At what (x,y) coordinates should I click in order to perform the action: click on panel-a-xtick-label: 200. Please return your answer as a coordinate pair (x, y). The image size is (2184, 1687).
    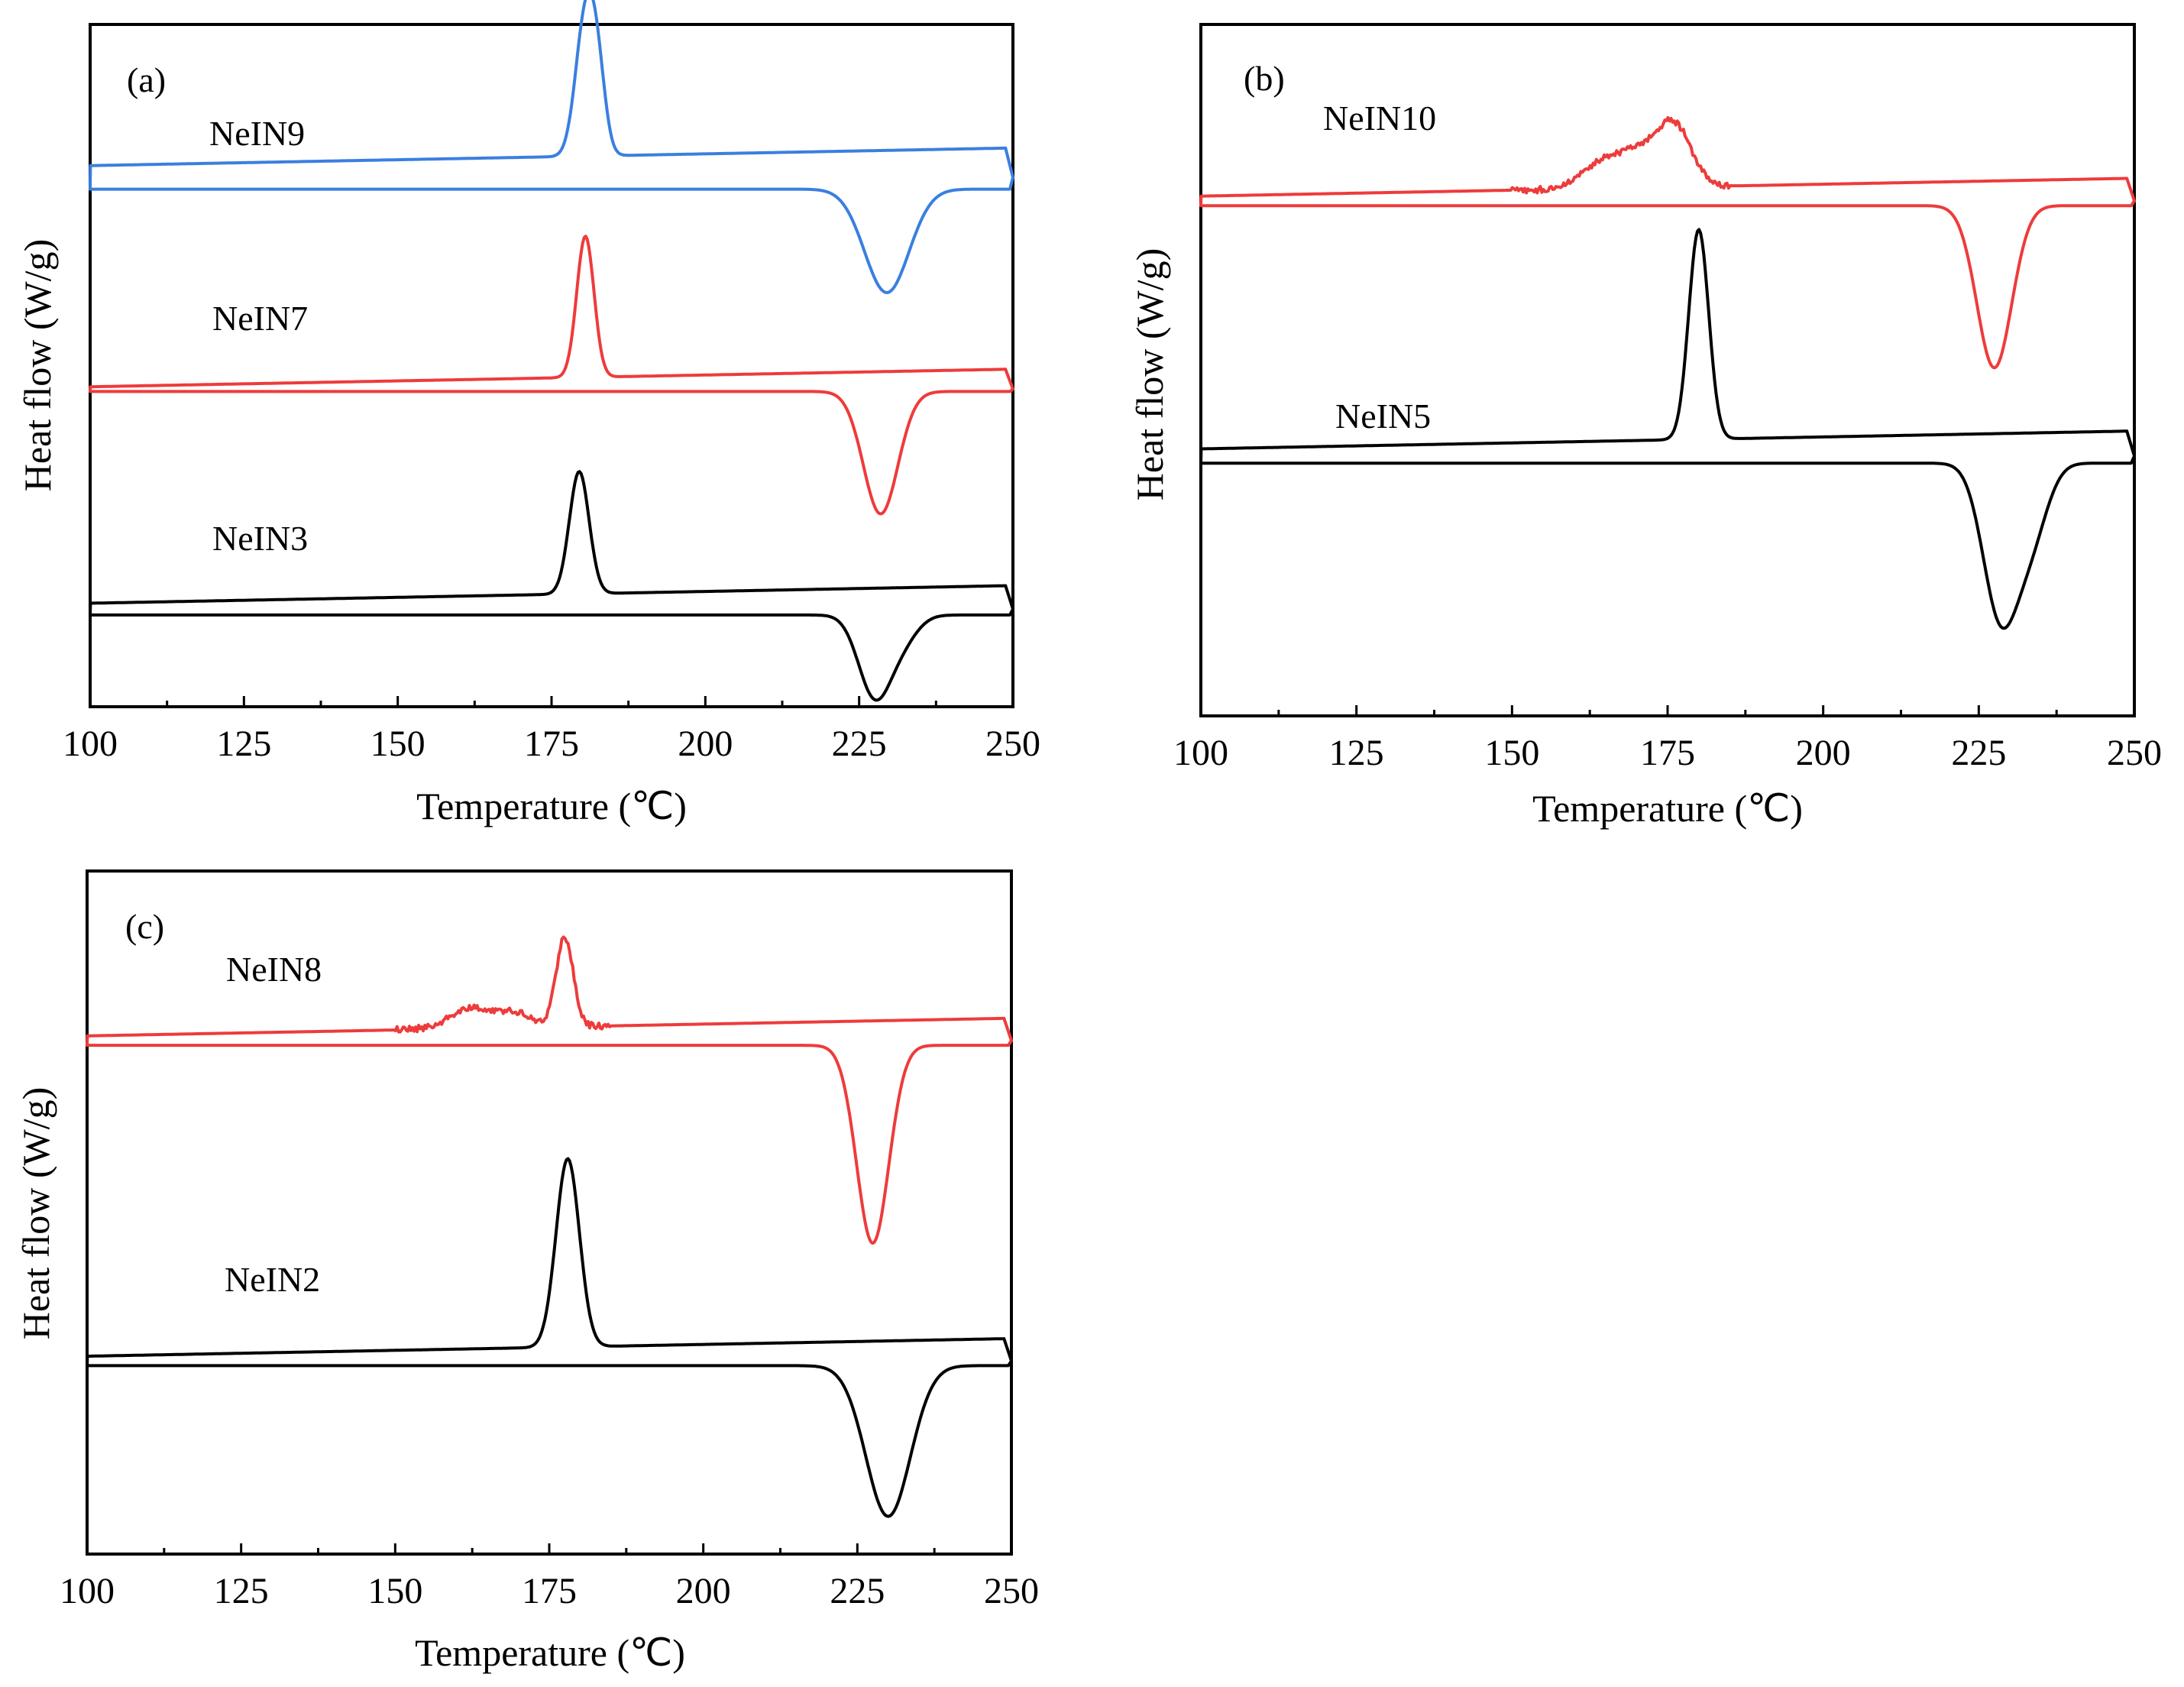
    Looking at the image, I should click on (705, 744).